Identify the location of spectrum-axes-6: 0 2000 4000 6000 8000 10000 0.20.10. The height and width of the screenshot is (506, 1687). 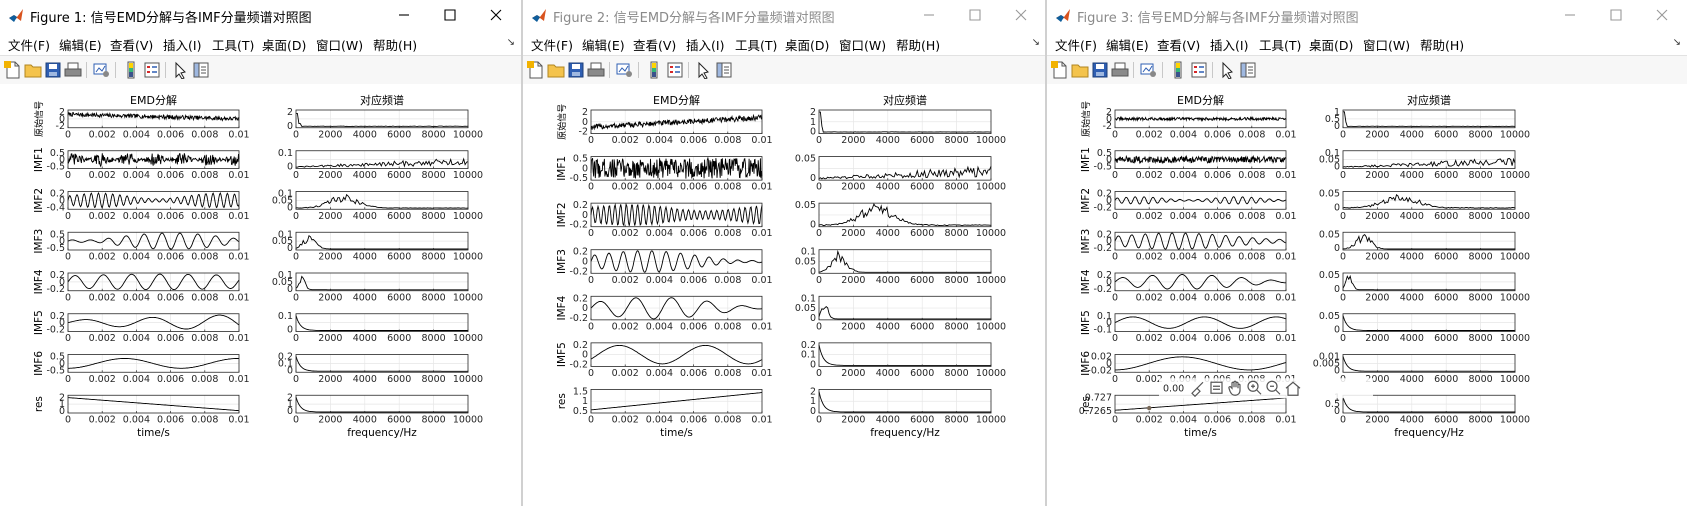
(903, 359).